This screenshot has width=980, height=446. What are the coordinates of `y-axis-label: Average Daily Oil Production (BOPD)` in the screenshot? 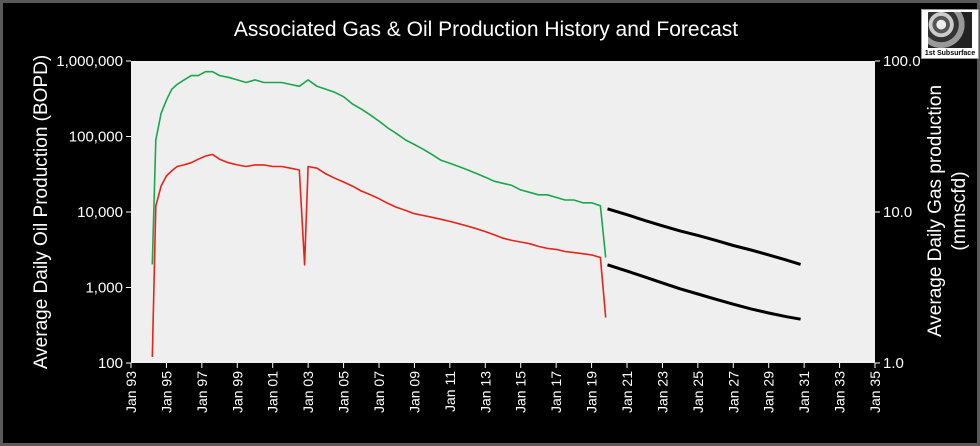 It's located at (41, 212).